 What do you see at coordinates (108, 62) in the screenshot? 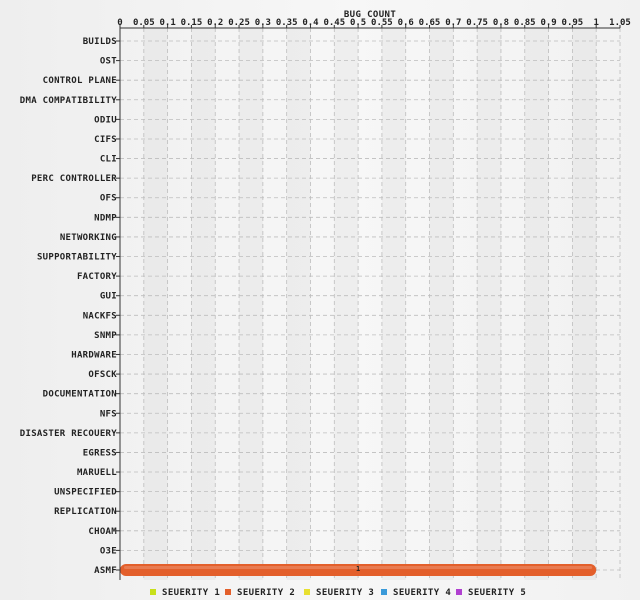
I see `category-label: OST` at bounding box center [108, 62].